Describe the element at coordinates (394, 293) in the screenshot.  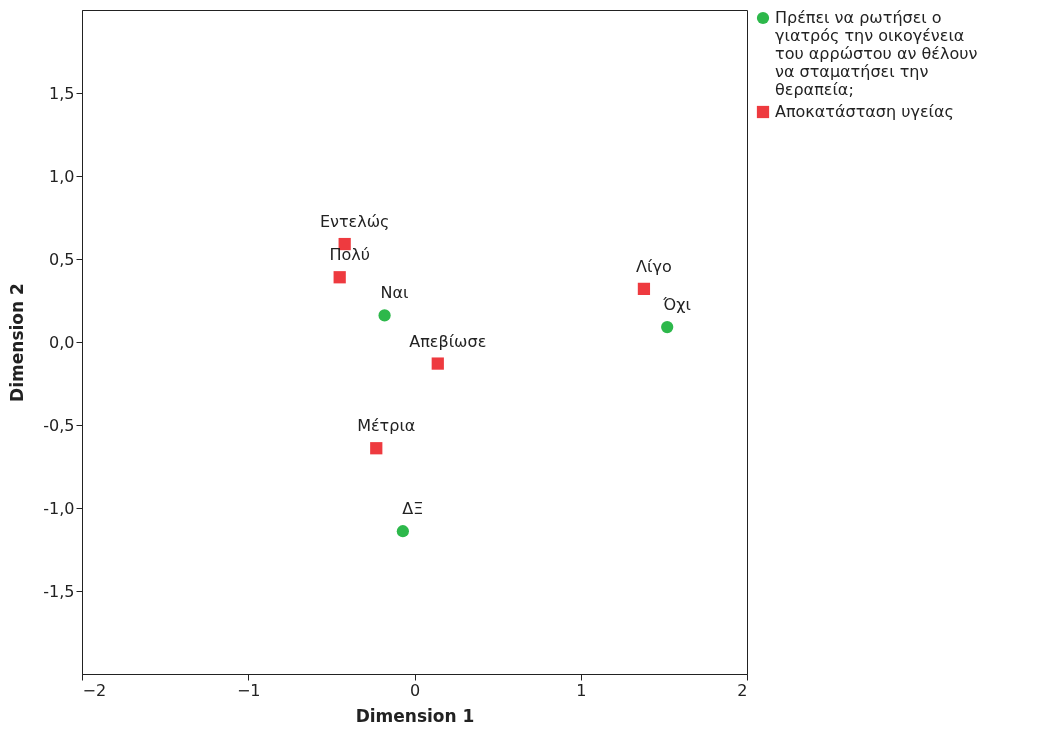
I see `annotation: Ναι` at that location.